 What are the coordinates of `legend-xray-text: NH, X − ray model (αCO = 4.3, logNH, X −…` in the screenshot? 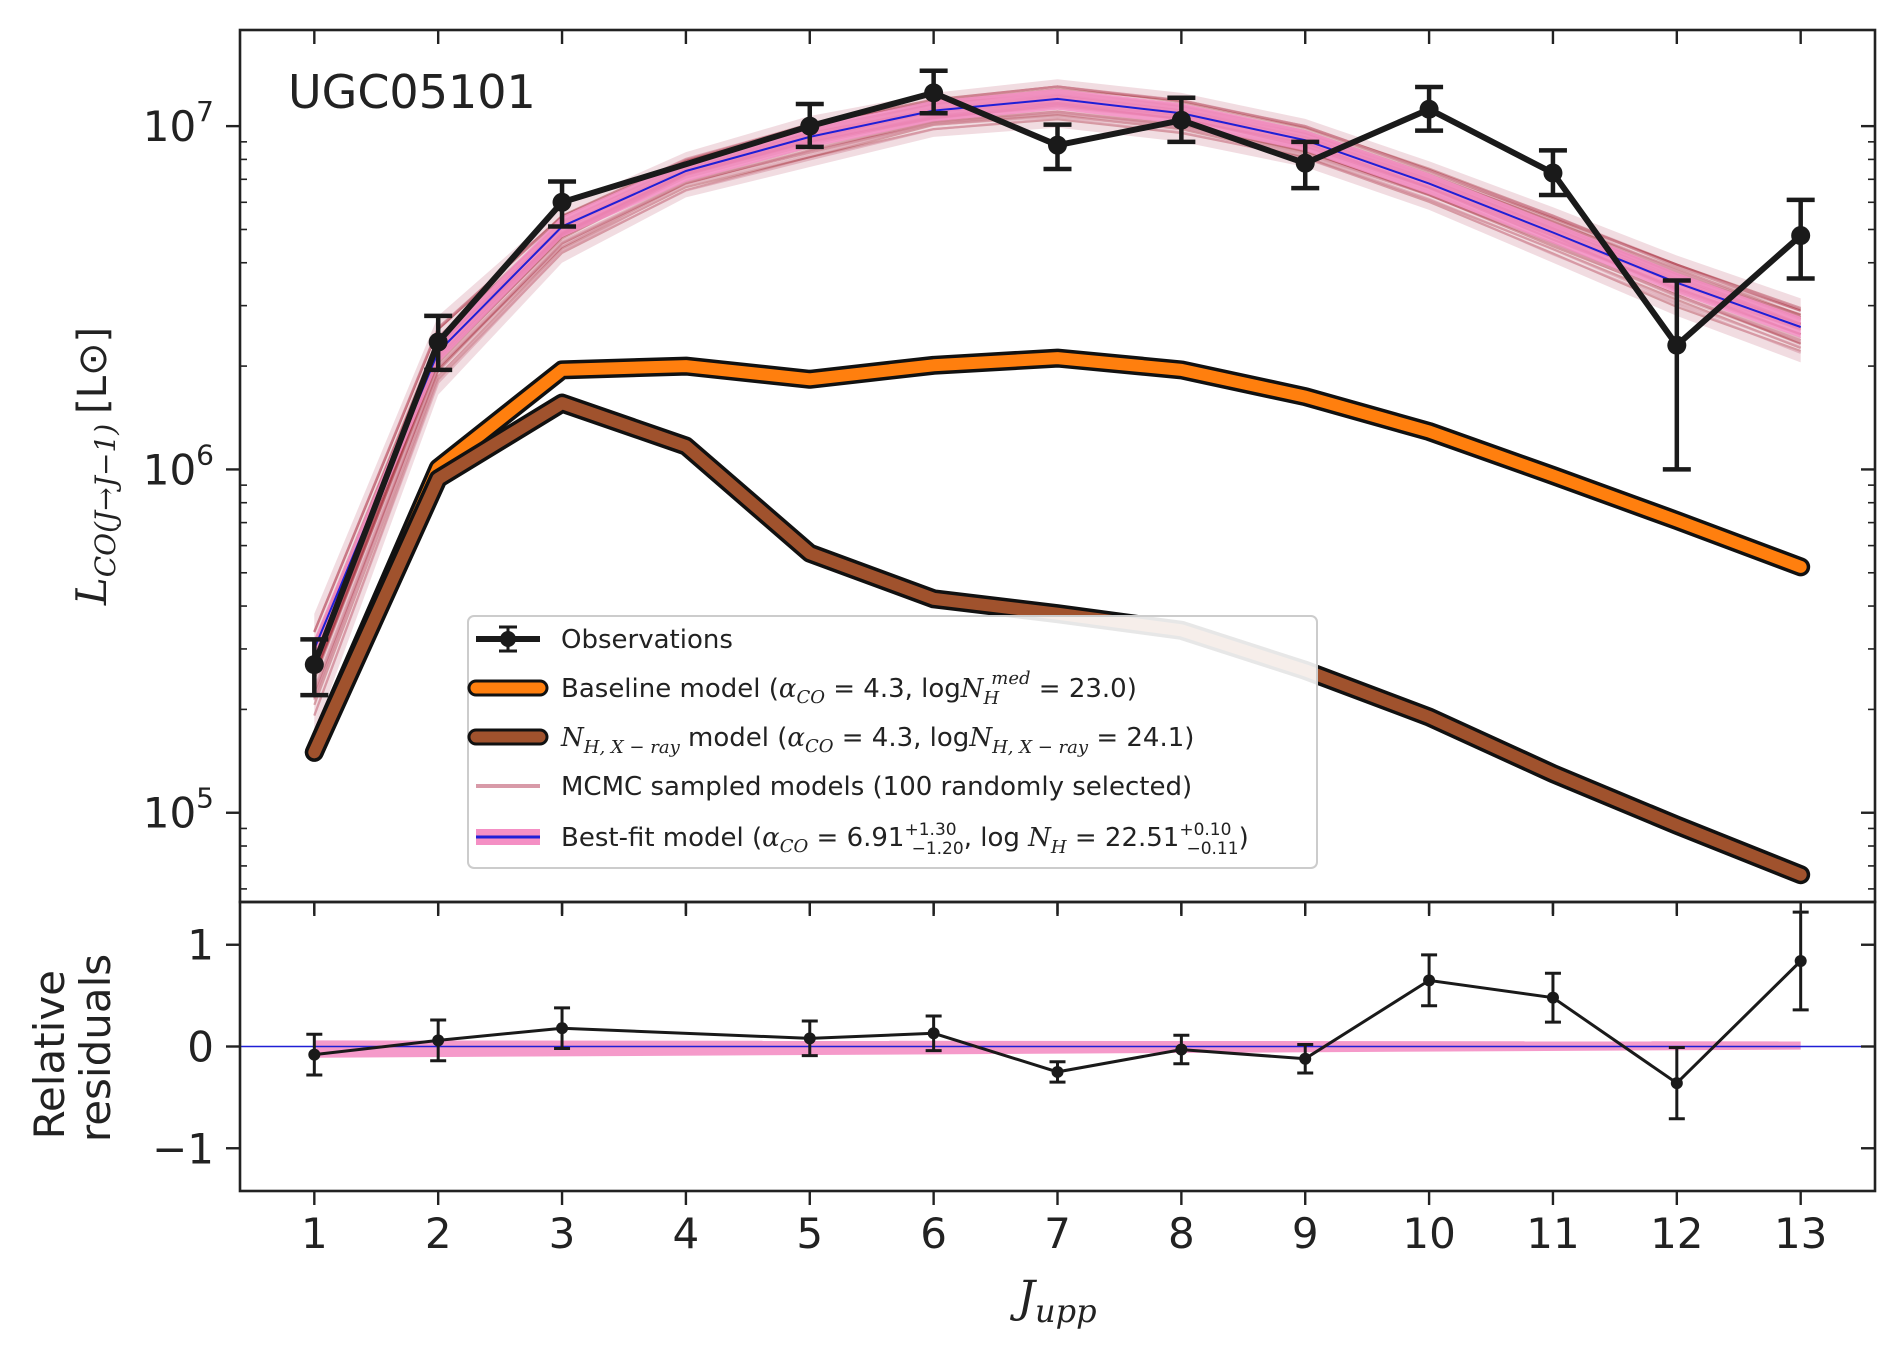 It's located at (877, 740).